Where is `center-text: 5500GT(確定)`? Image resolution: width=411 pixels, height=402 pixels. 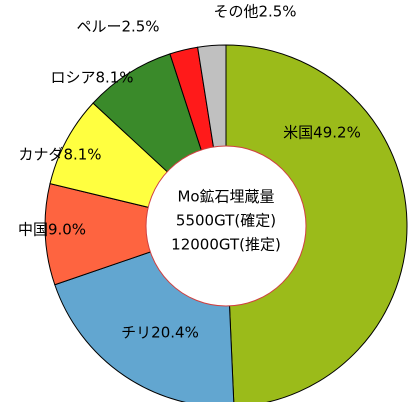 center-text: 5500GT(確定) is located at coordinates (226, 221).